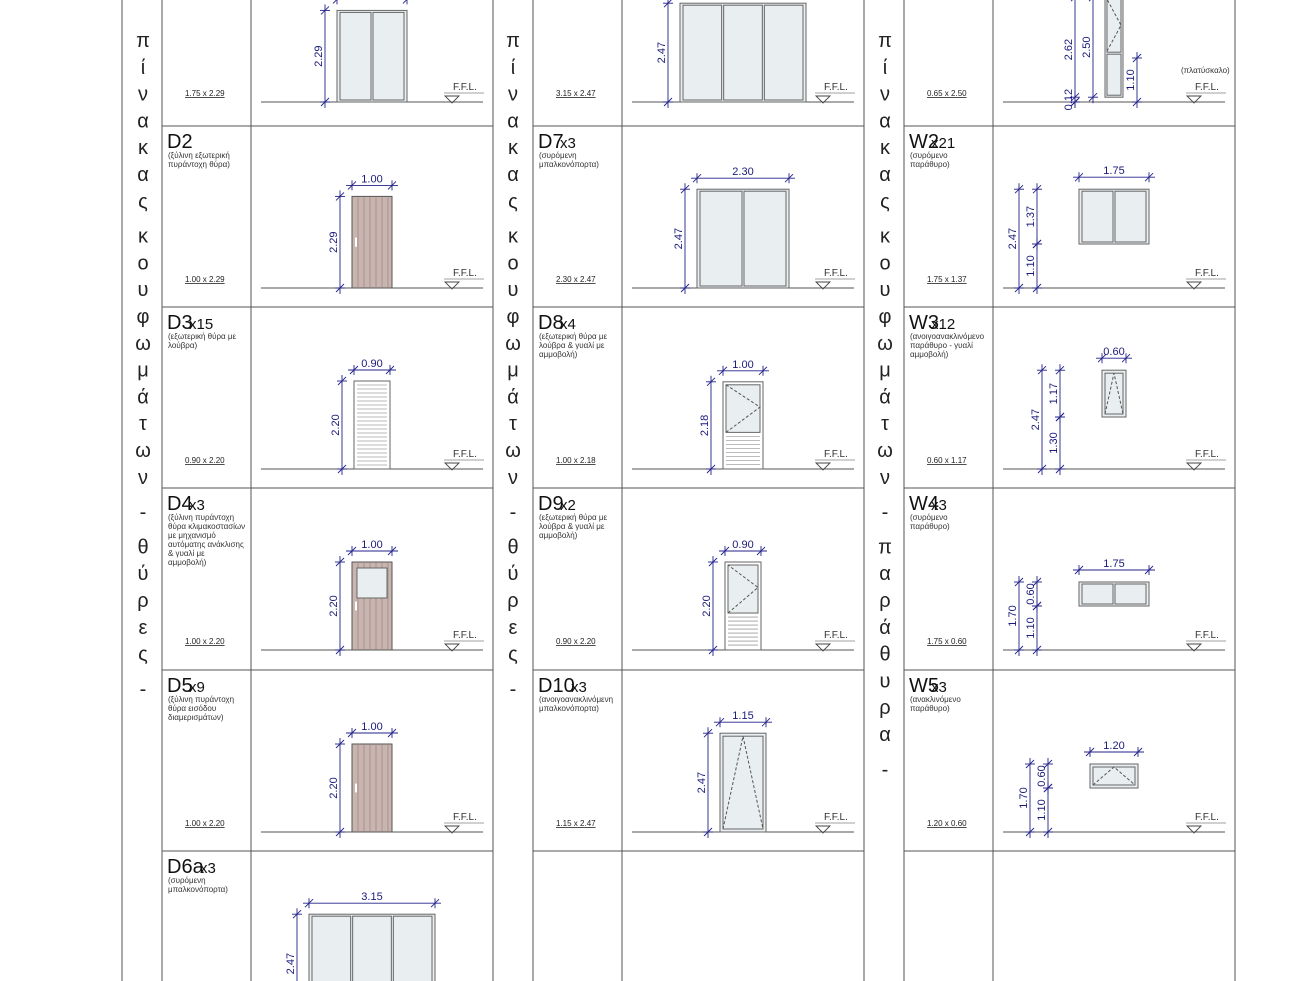  Describe the element at coordinates (205, 93) in the screenshot. I see `element-size: 1.75 x 2.29` at that location.